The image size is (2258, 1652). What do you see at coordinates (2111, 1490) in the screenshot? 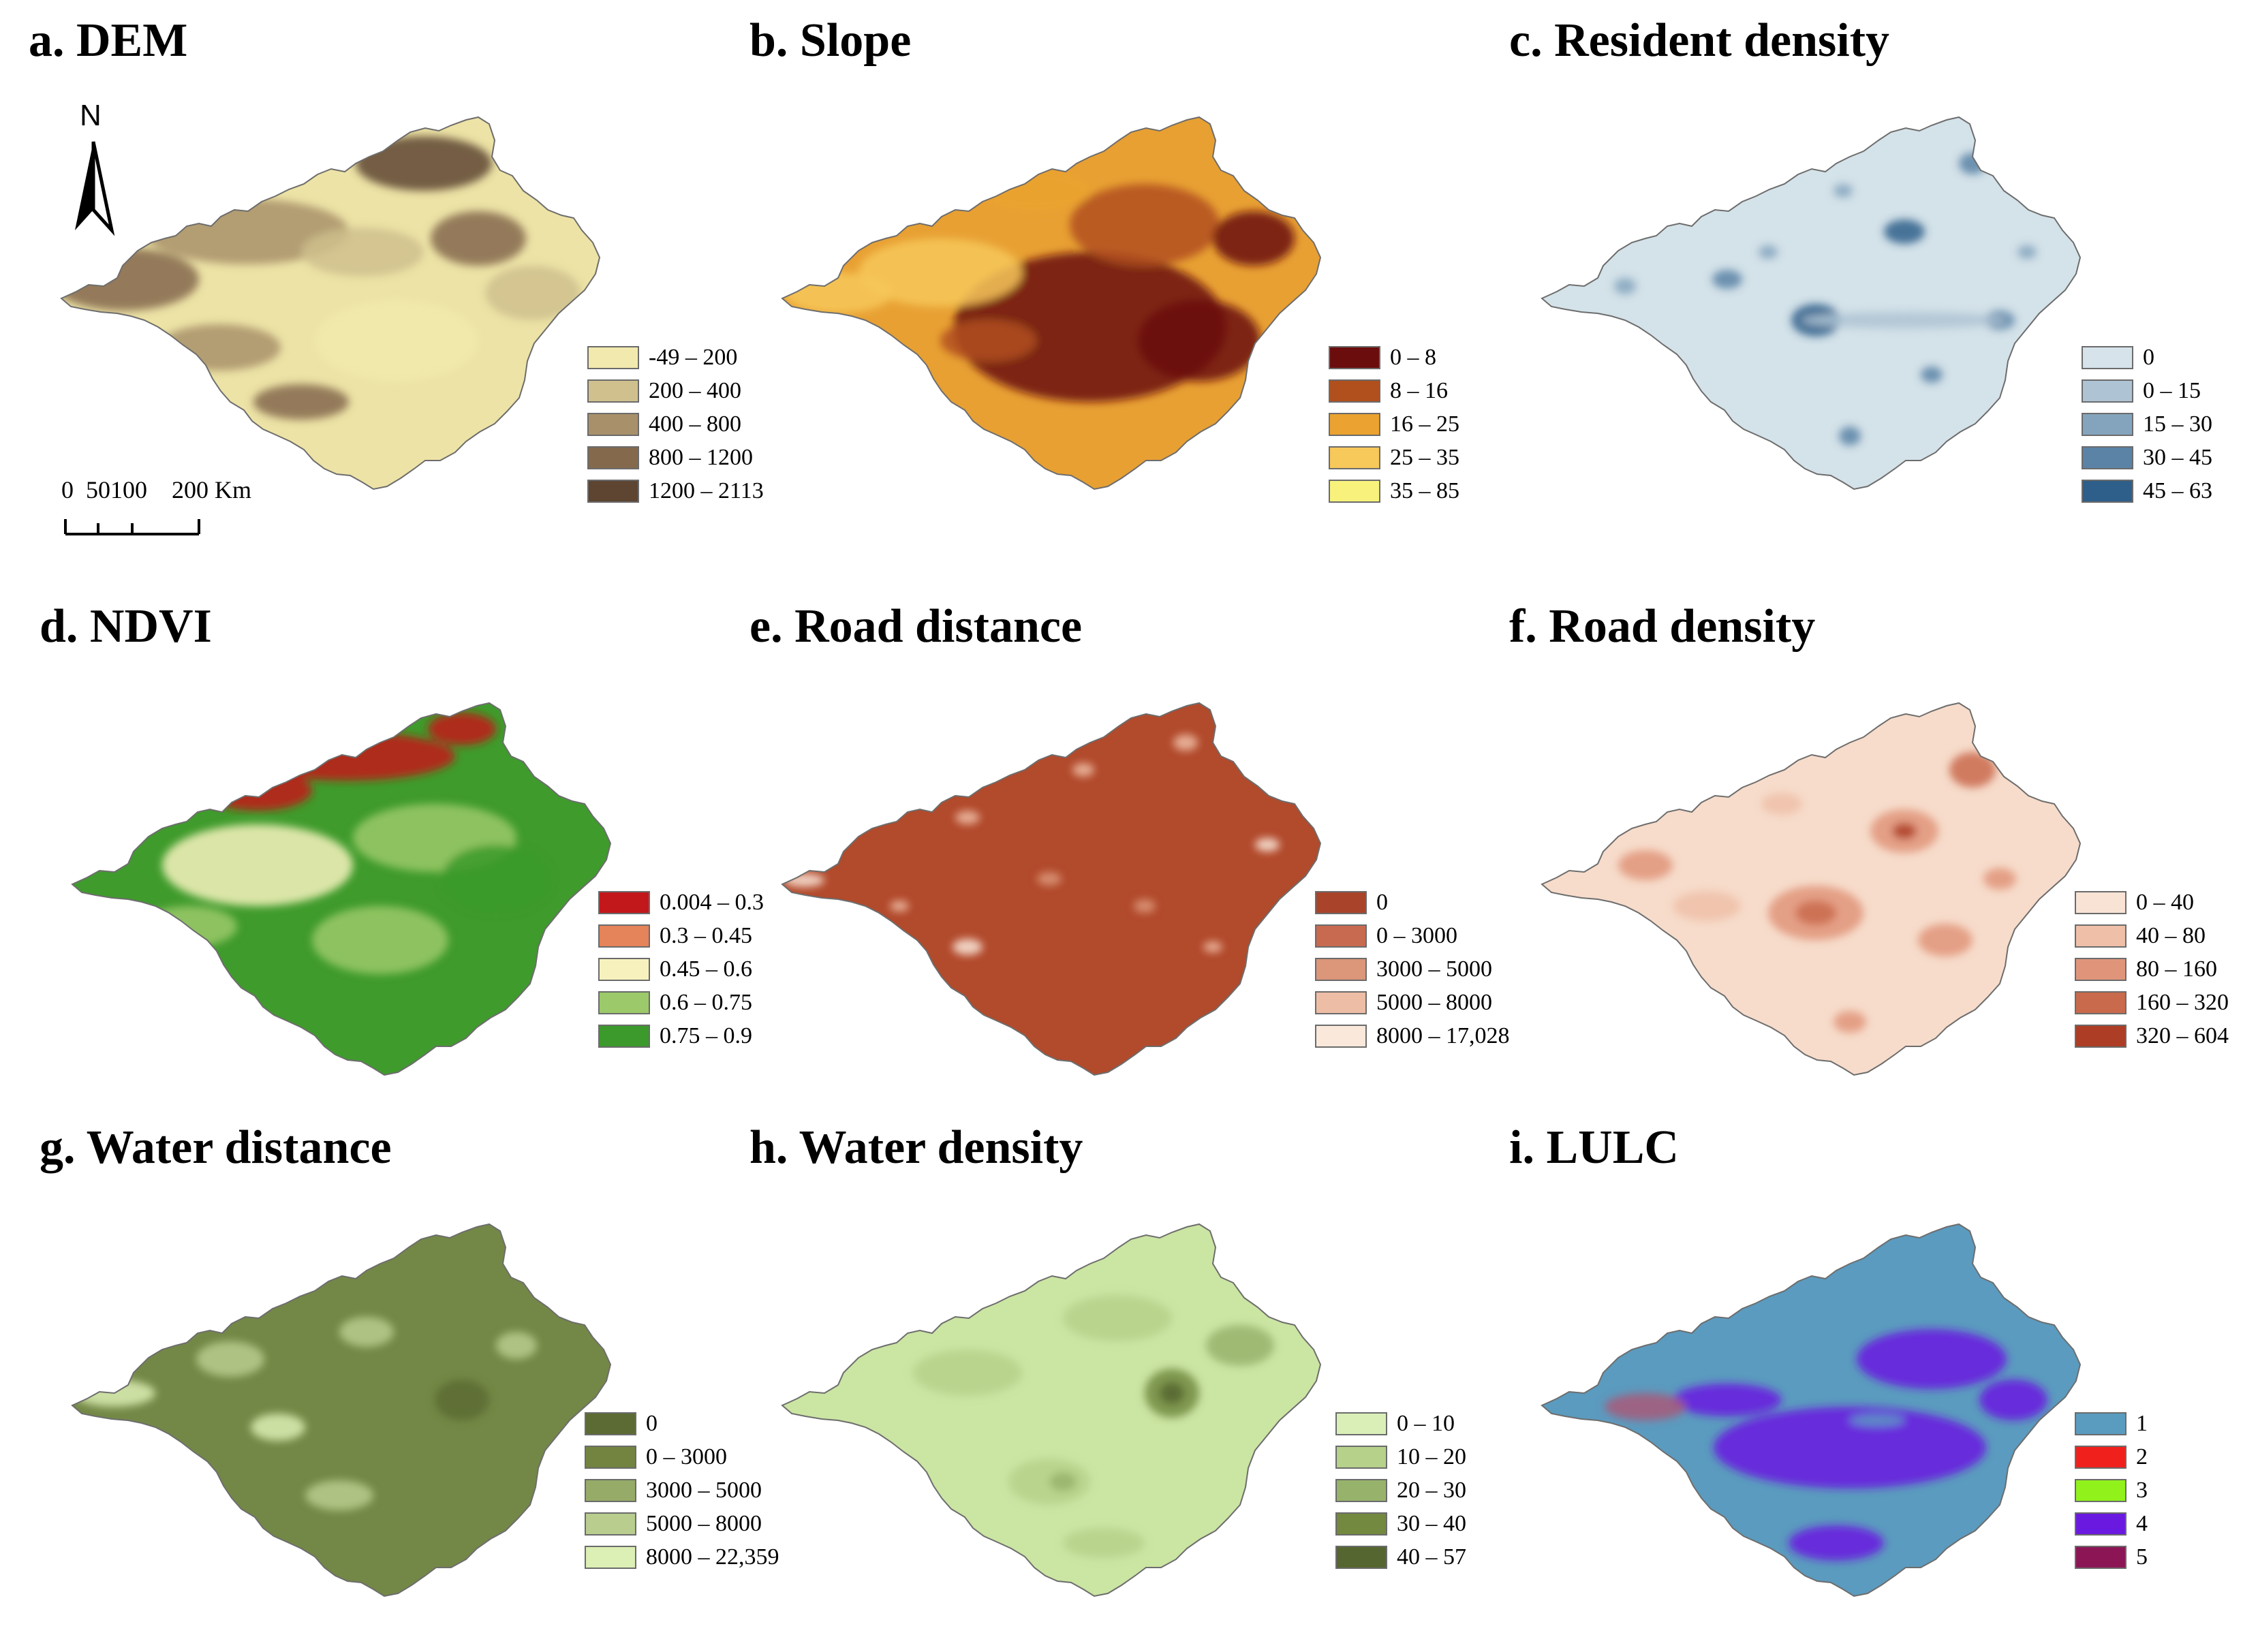
I see `legend-item: 3` at bounding box center [2111, 1490].